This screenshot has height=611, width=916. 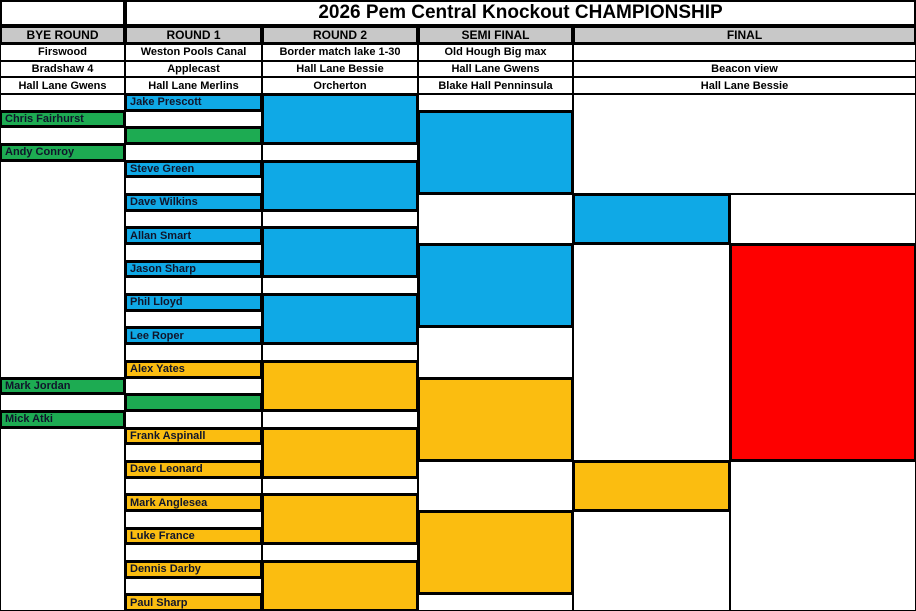 I want to click on player-cell: Mark Jordan, so click(x=62, y=386).